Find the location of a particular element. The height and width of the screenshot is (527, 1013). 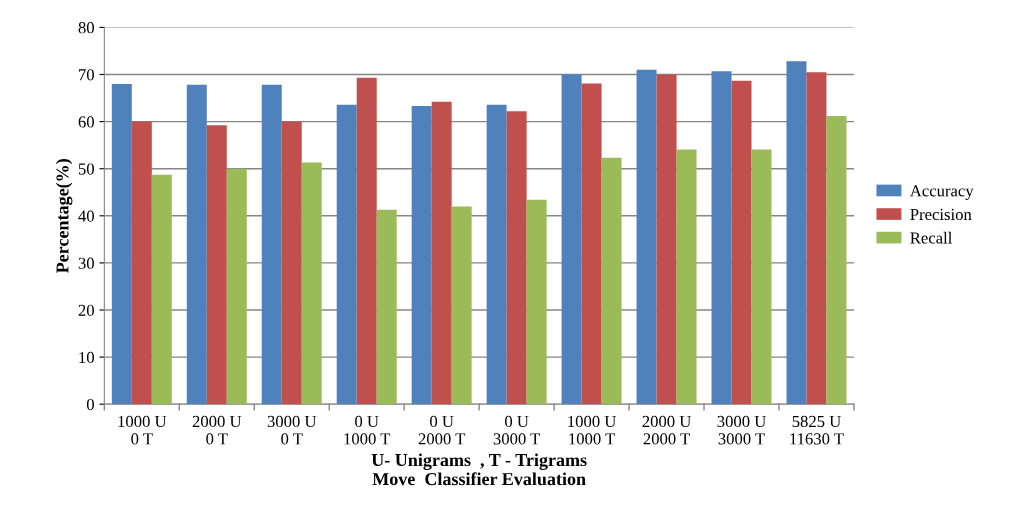

x-tick-label: 1000 U 1000 T is located at coordinates (592, 430).